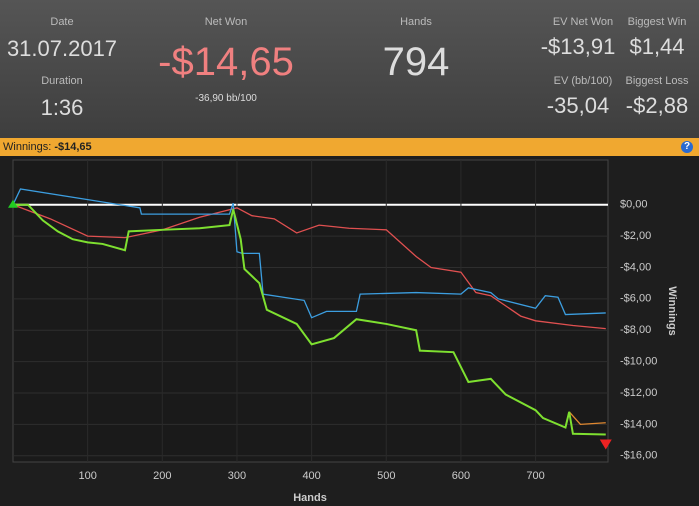 Image resolution: width=699 pixels, height=506 pixels. I want to click on value: -$2,88, so click(657, 105).